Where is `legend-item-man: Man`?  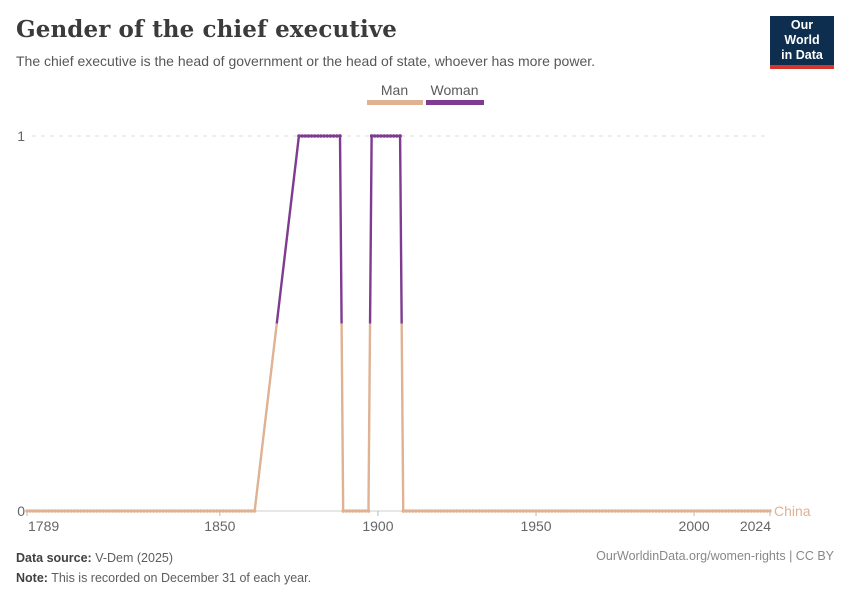
legend-item-man: Man is located at coordinates (394, 93).